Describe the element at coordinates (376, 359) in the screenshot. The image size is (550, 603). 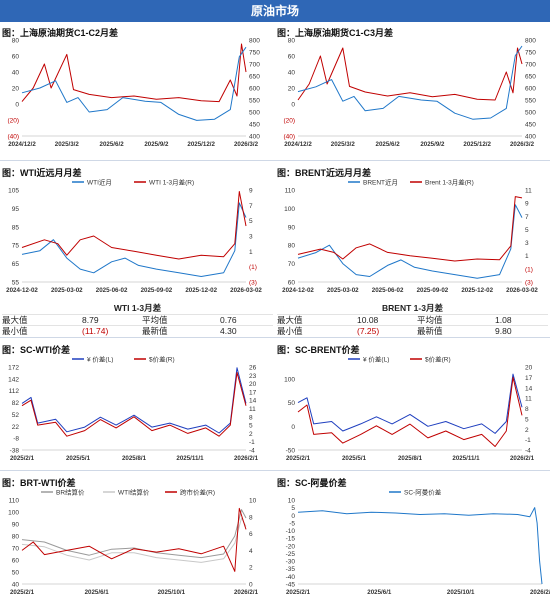
I see `legend-label: ¥ 价差(L)` at that location.